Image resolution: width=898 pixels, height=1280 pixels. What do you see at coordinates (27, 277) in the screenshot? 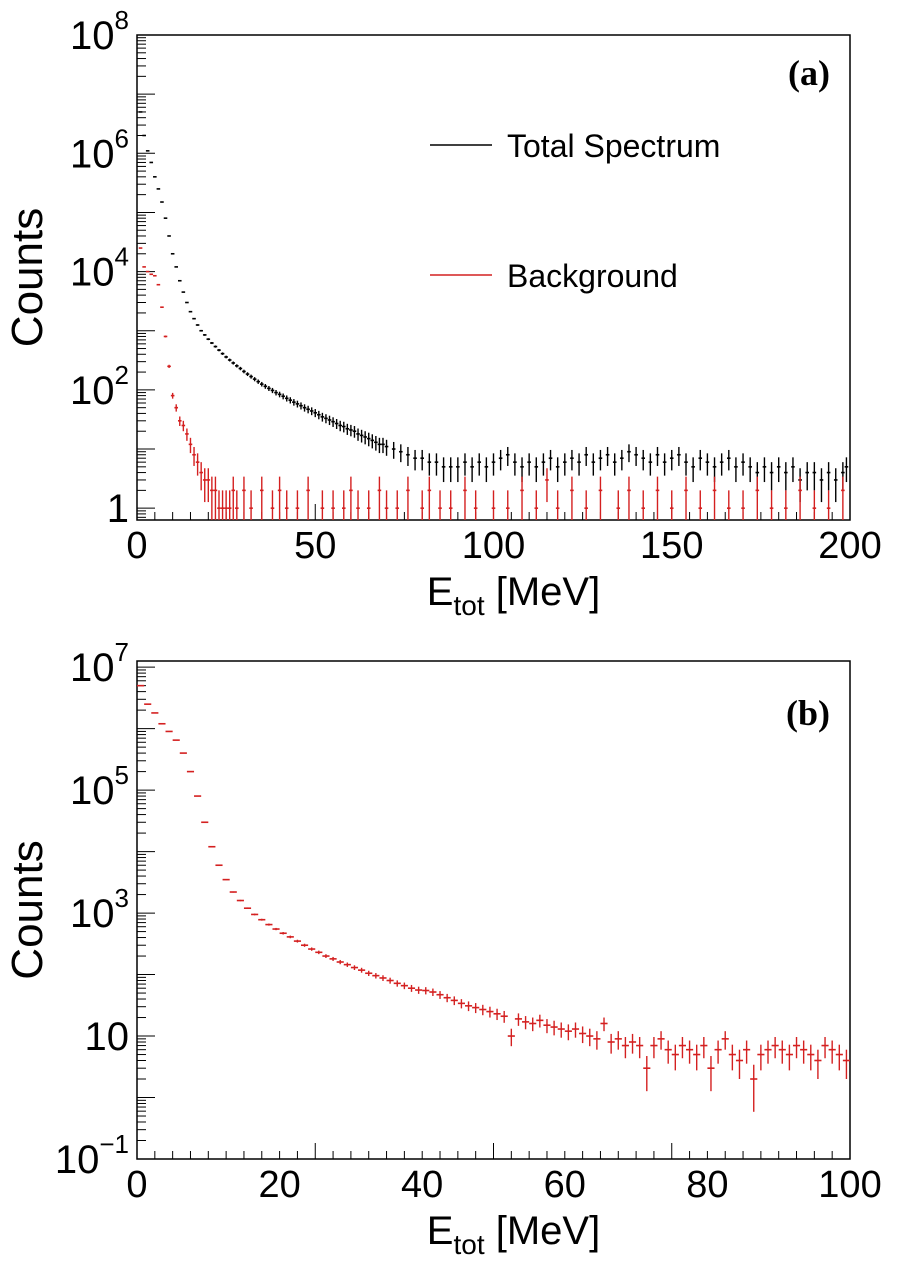
I see `y-axis-label: Counts` at bounding box center [27, 277].